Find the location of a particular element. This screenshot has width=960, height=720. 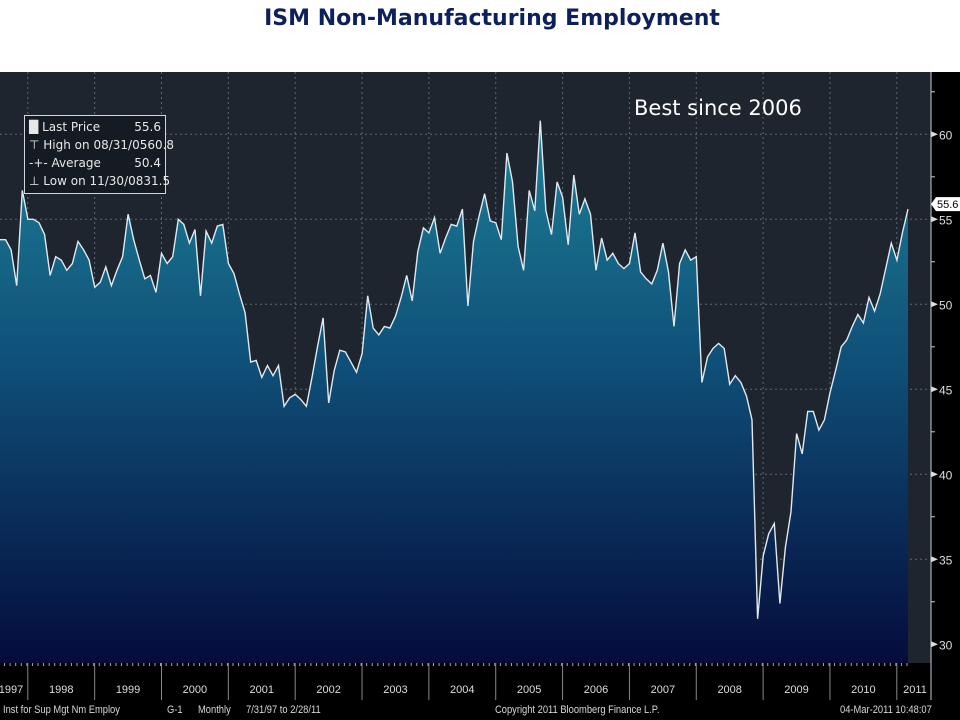

y-tick-label: 35 is located at coordinates (946, 560).